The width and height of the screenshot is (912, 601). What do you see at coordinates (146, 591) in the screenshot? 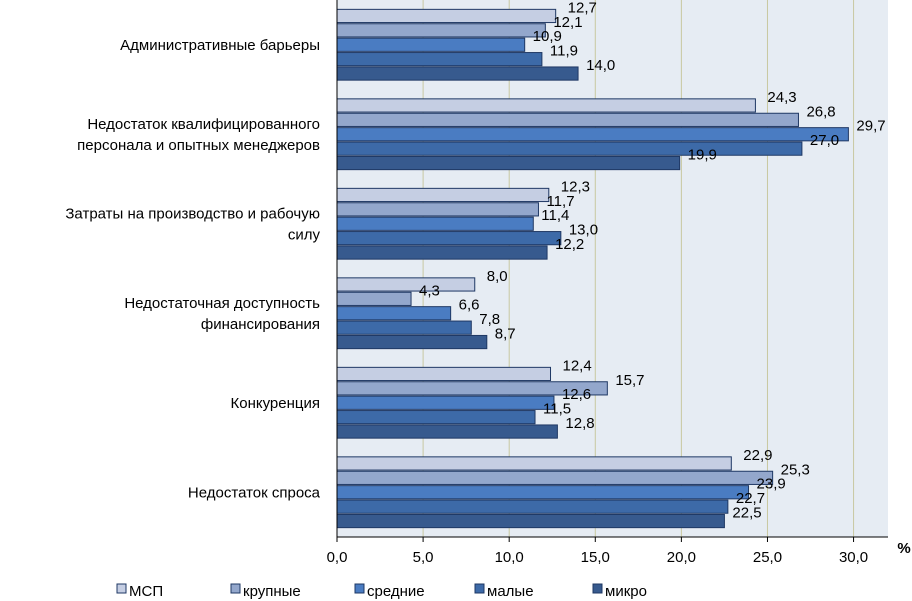
I see `legend-label: МСП` at bounding box center [146, 591].